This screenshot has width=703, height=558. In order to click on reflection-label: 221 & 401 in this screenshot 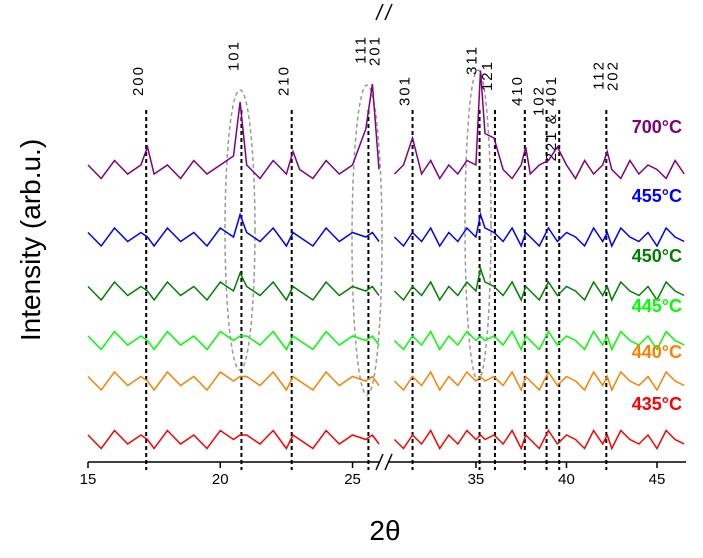, I will do `click(551, 118)`.